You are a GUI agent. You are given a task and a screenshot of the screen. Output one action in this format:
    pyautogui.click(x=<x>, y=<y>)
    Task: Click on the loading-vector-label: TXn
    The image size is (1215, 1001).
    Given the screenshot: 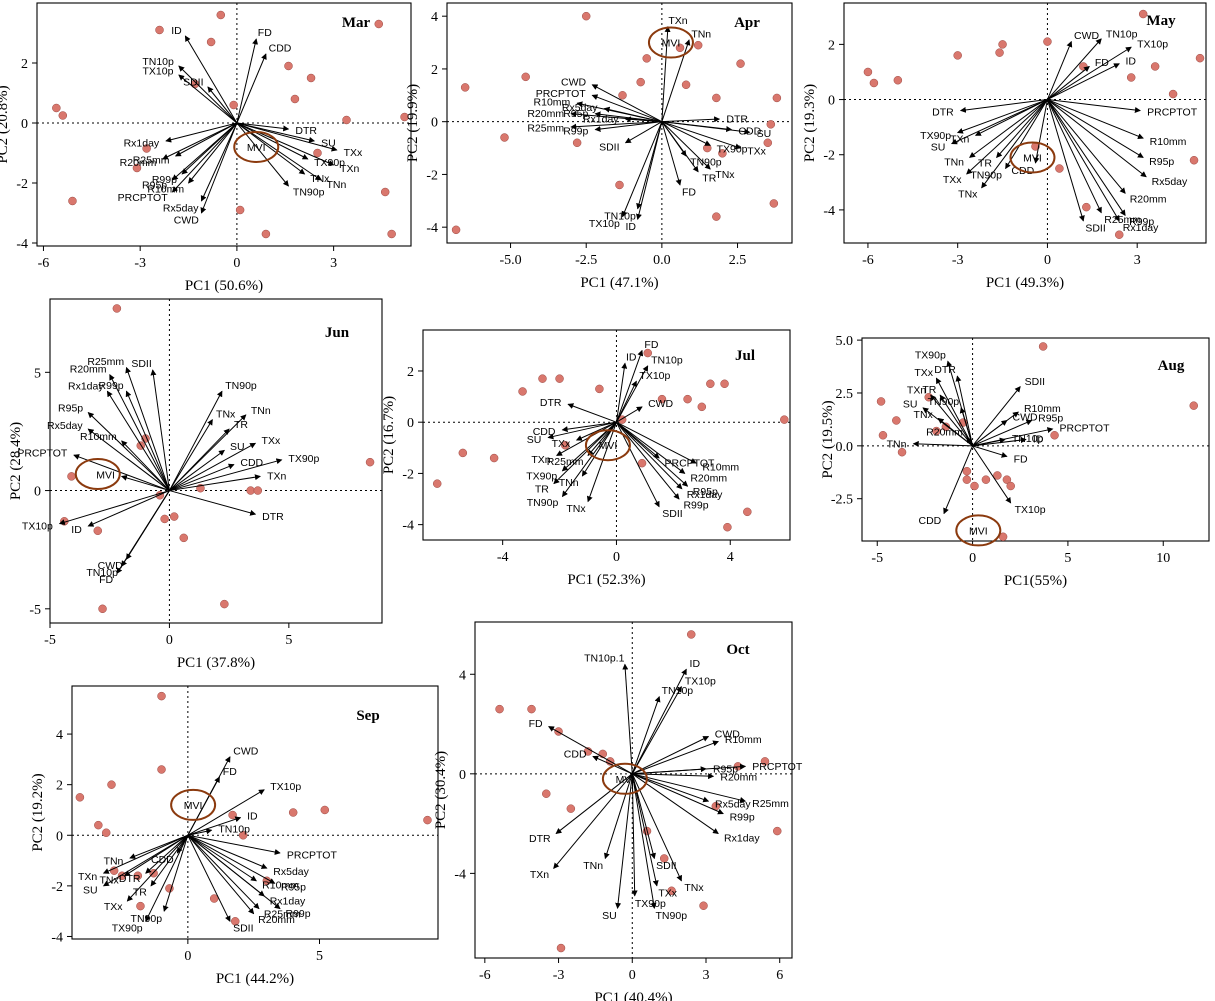 What is the action you would take?
    pyautogui.click(x=677, y=21)
    